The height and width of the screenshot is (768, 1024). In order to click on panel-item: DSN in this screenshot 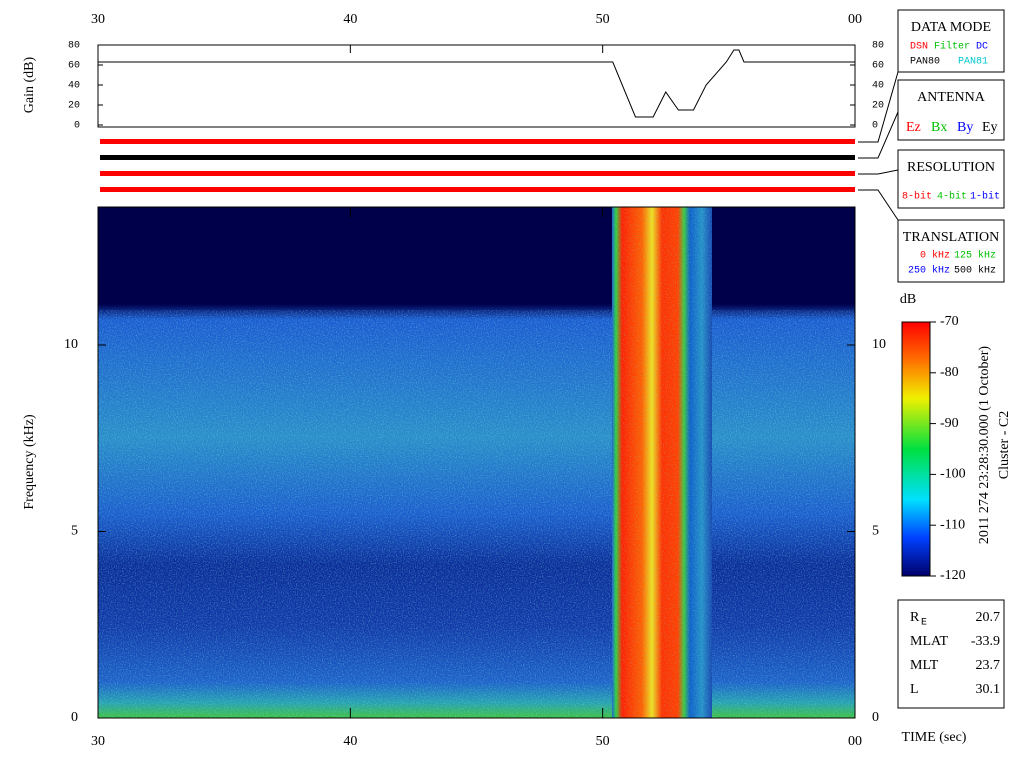, I will do `click(919, 47)`.